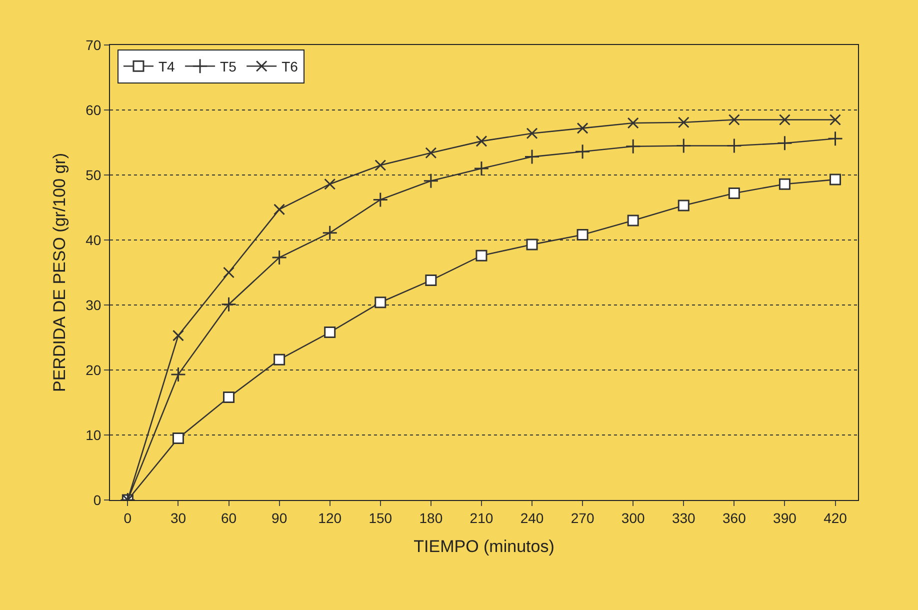 The height and width of the screenshot is (610, 918). I want to click on x-tick-label: 300, so click(633, 518).